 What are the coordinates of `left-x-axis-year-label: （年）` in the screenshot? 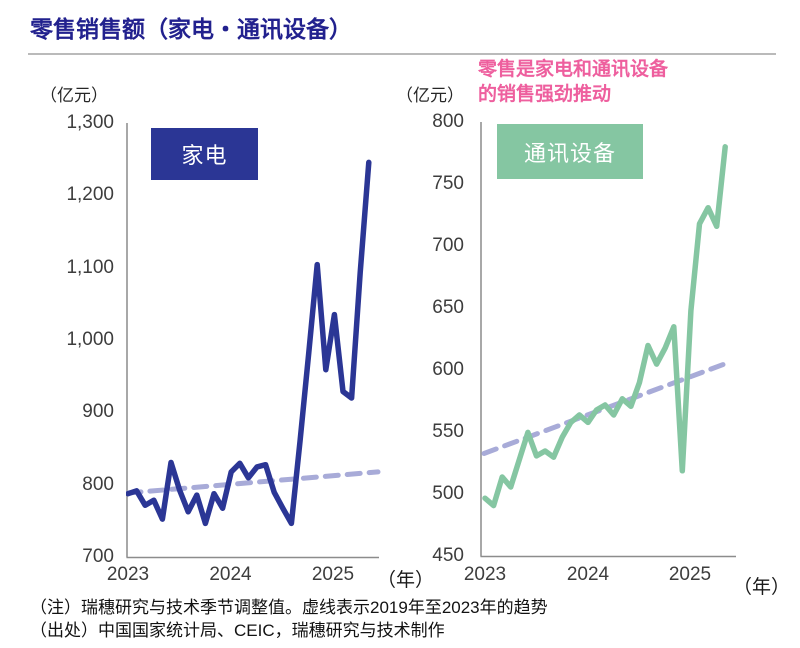 It's located at (406, 580).